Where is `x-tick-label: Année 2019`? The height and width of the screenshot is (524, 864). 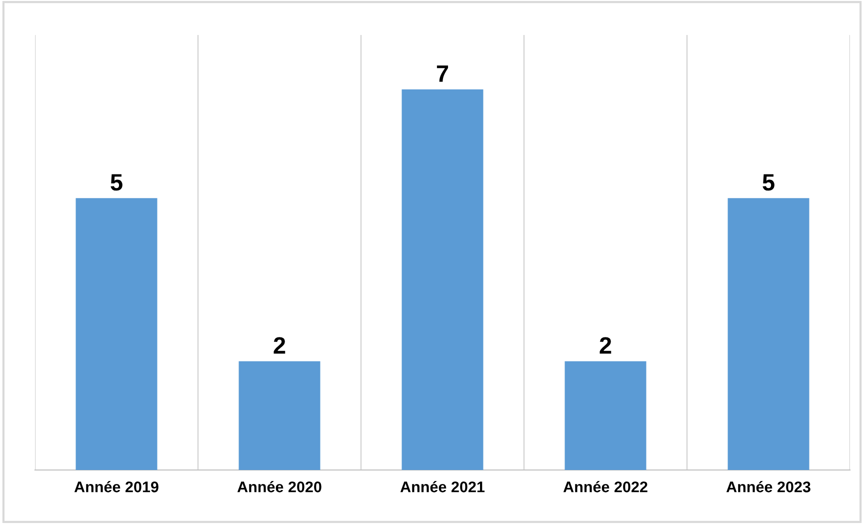 x-tick-label: Année 2019 is located at coordinates (116, 486).